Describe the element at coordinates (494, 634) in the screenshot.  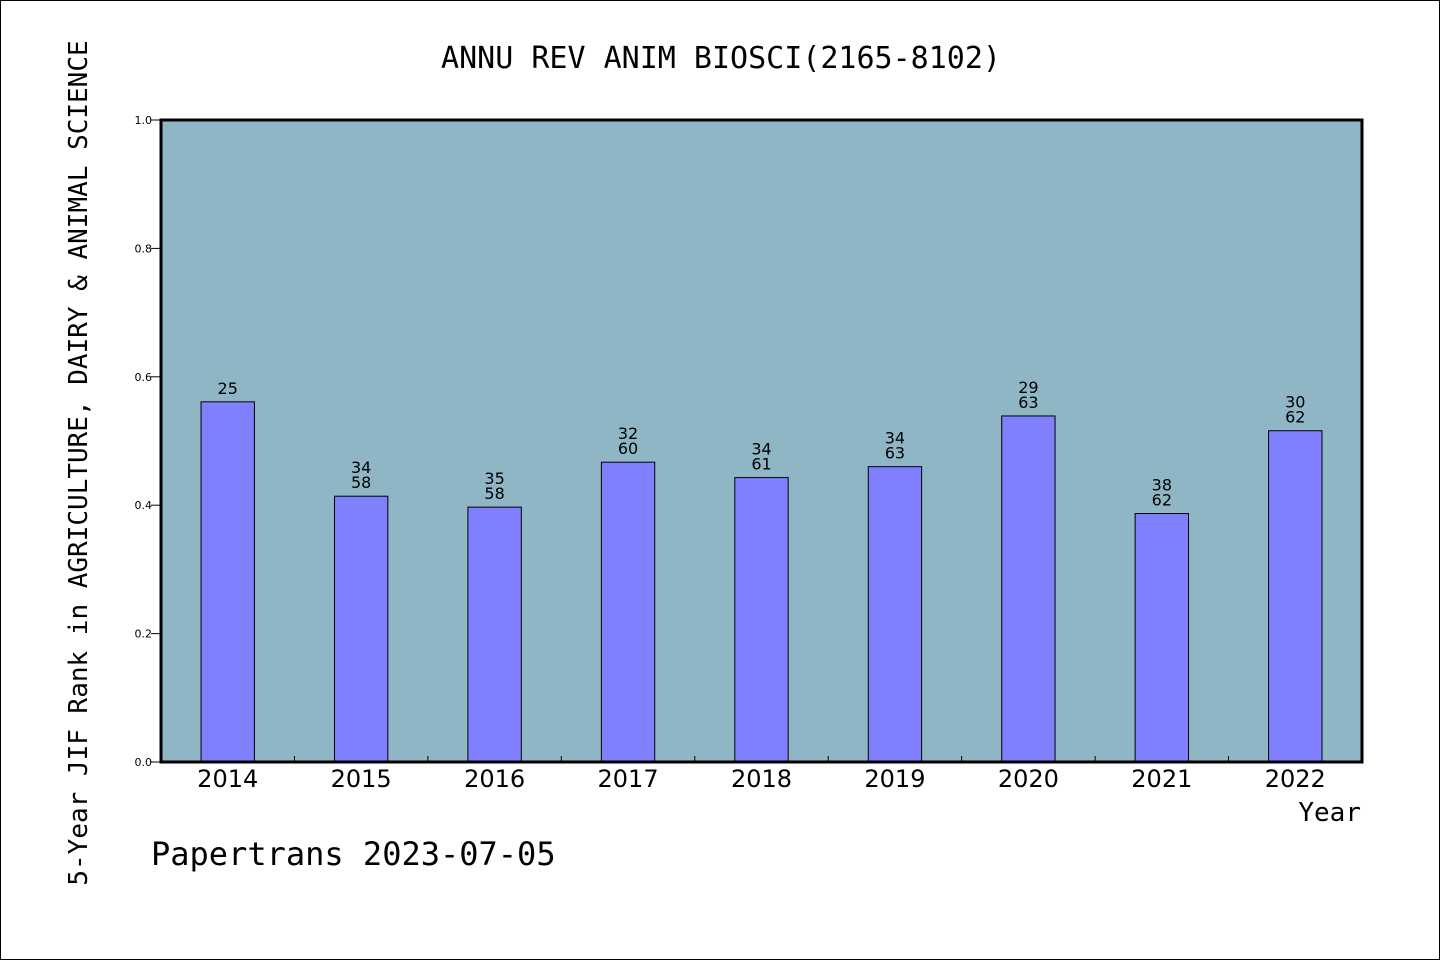
I see `bar-2016` at that location.